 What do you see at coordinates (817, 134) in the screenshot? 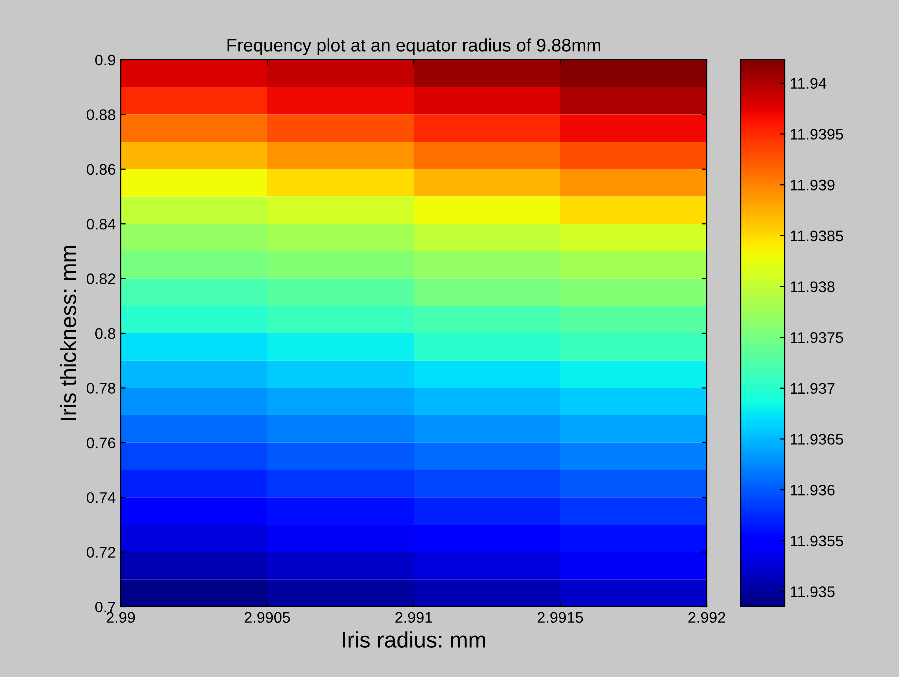
I see `color-bar-label: 11.9395` at bounding box center [817, 134].